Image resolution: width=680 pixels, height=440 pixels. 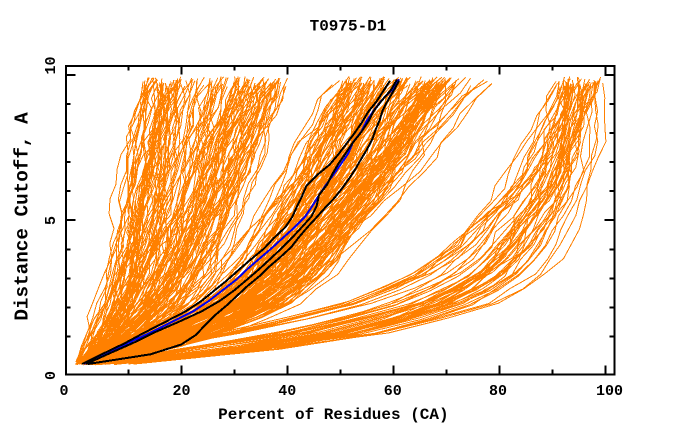 What do you see at coordinates (181, 391) in the screenshot?
I see `svg-text: 20` at bounding box center [181, 391].